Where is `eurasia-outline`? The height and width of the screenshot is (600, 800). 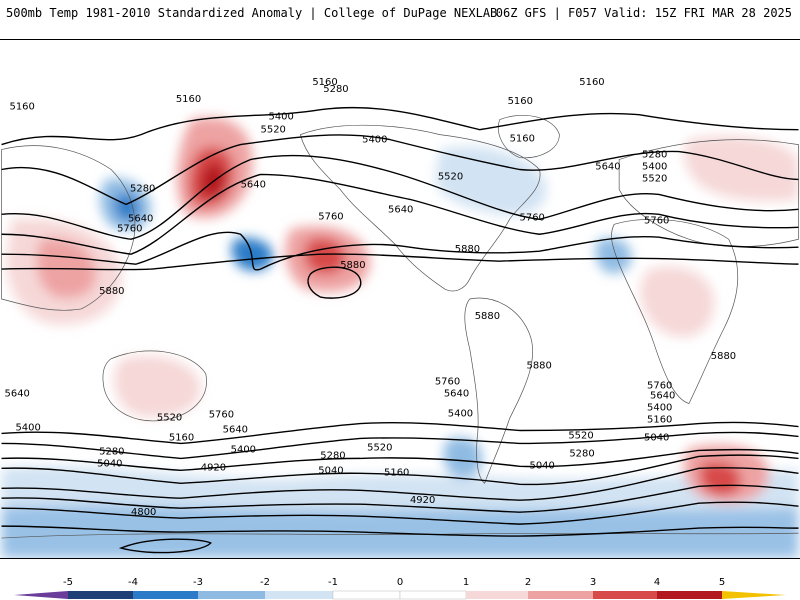 eurasia-outline is located at coordinates (708, 193).